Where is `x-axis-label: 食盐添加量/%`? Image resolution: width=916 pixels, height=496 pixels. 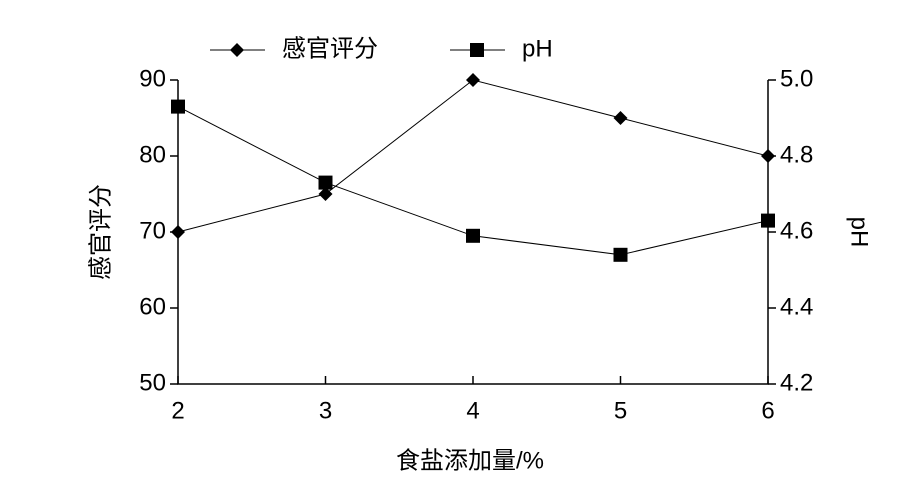 x-axis-label: 食盐添加量/% is located at coordinates (470, 460).